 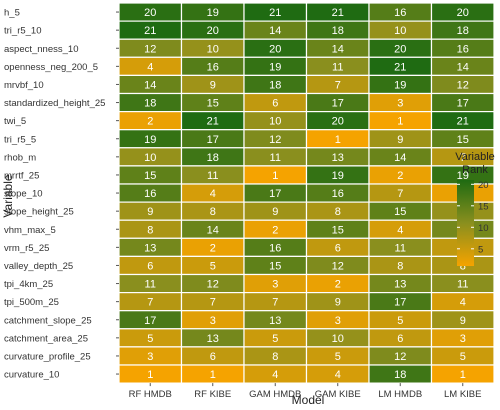 I want to click on legend-tick-label: 20, so click(x=483, y=185).